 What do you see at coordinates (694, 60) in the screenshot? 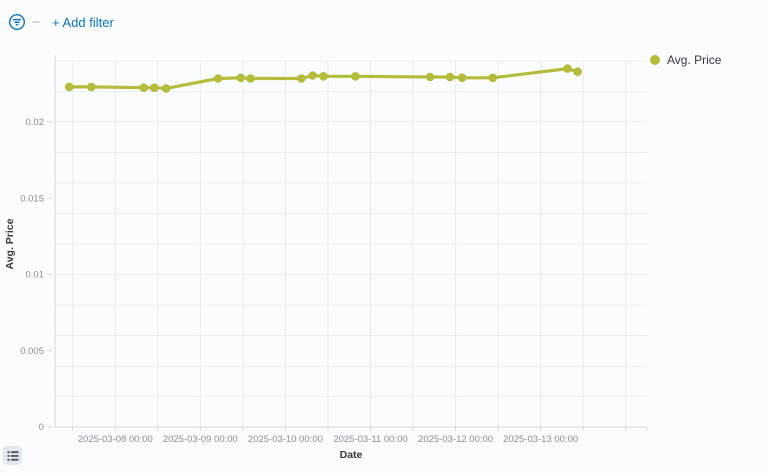
I see `legend-item-label: Avg. Price` at bounding box center [694, 60].